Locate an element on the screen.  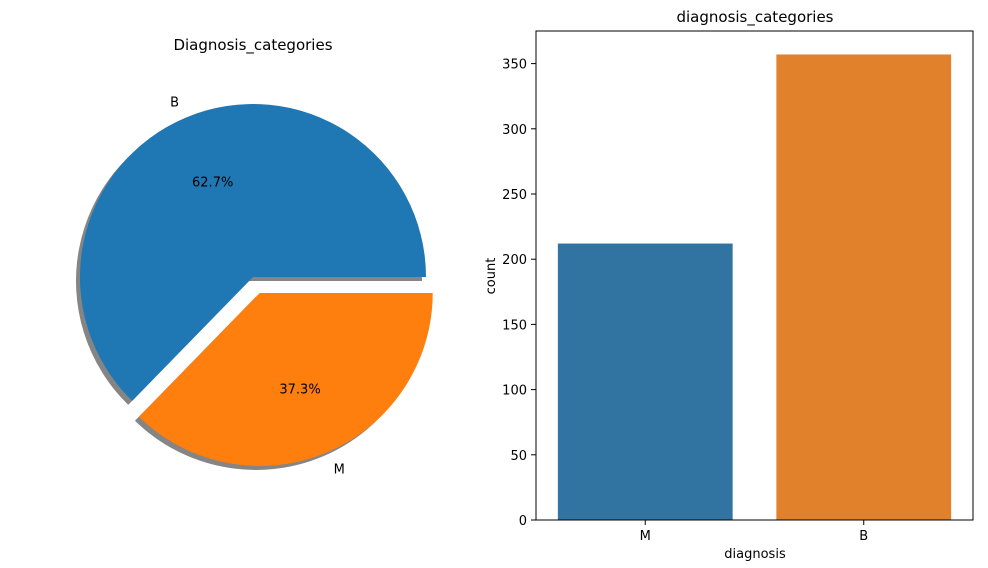
y-axis-ticks: 0 50 100 150 200 250 300 350 is located at coordinates (519, 293).